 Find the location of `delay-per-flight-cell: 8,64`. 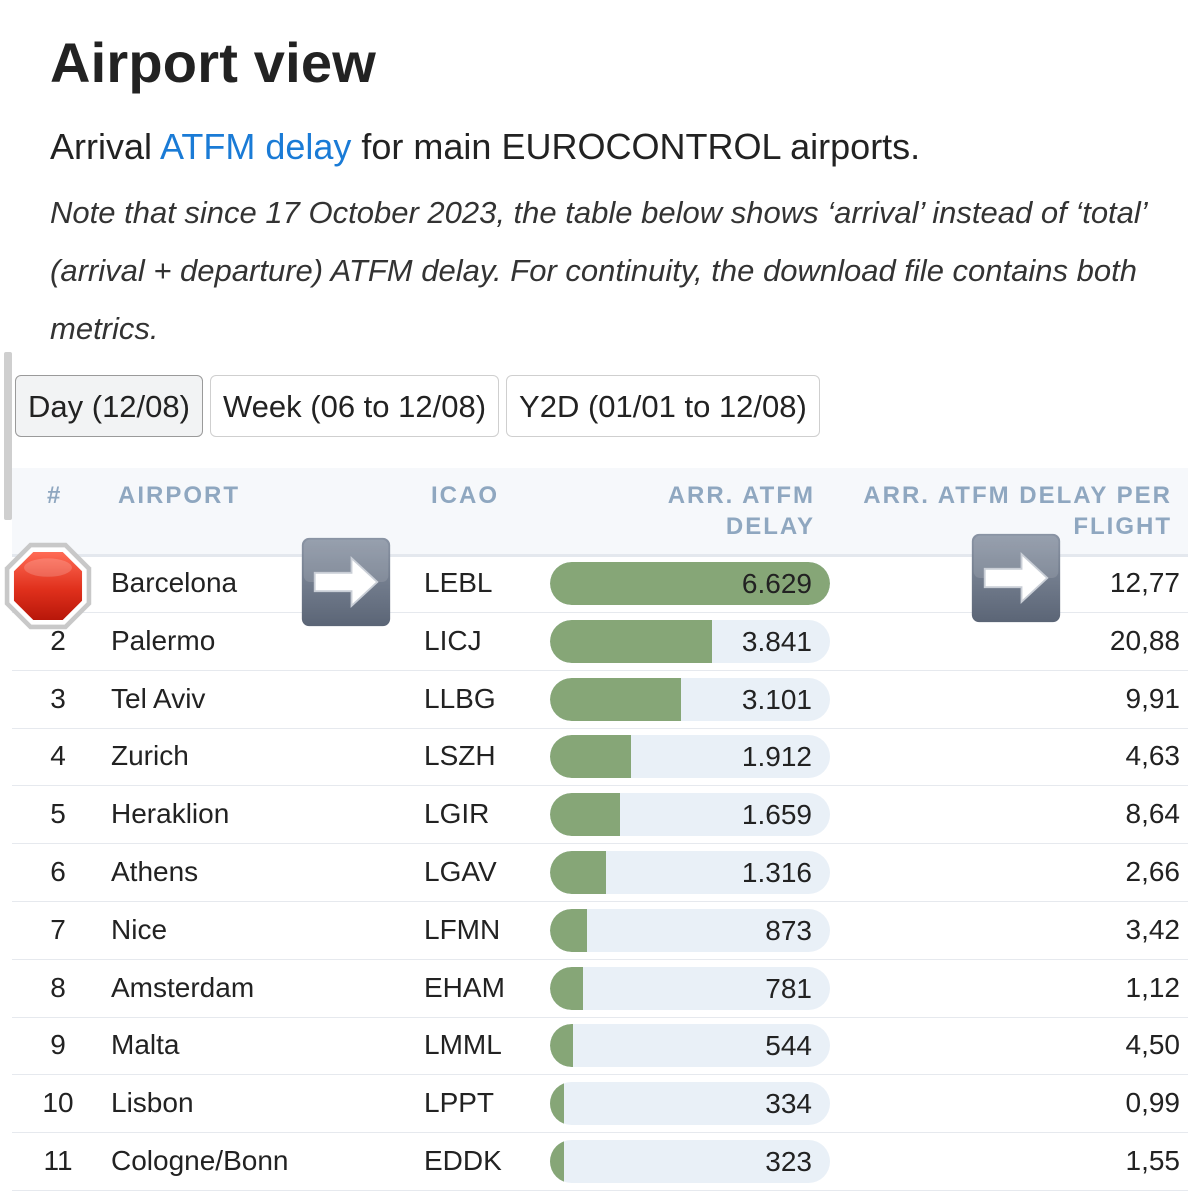

delay-per-flight-cell: 8,64 is located at coordinates (1153, 814).